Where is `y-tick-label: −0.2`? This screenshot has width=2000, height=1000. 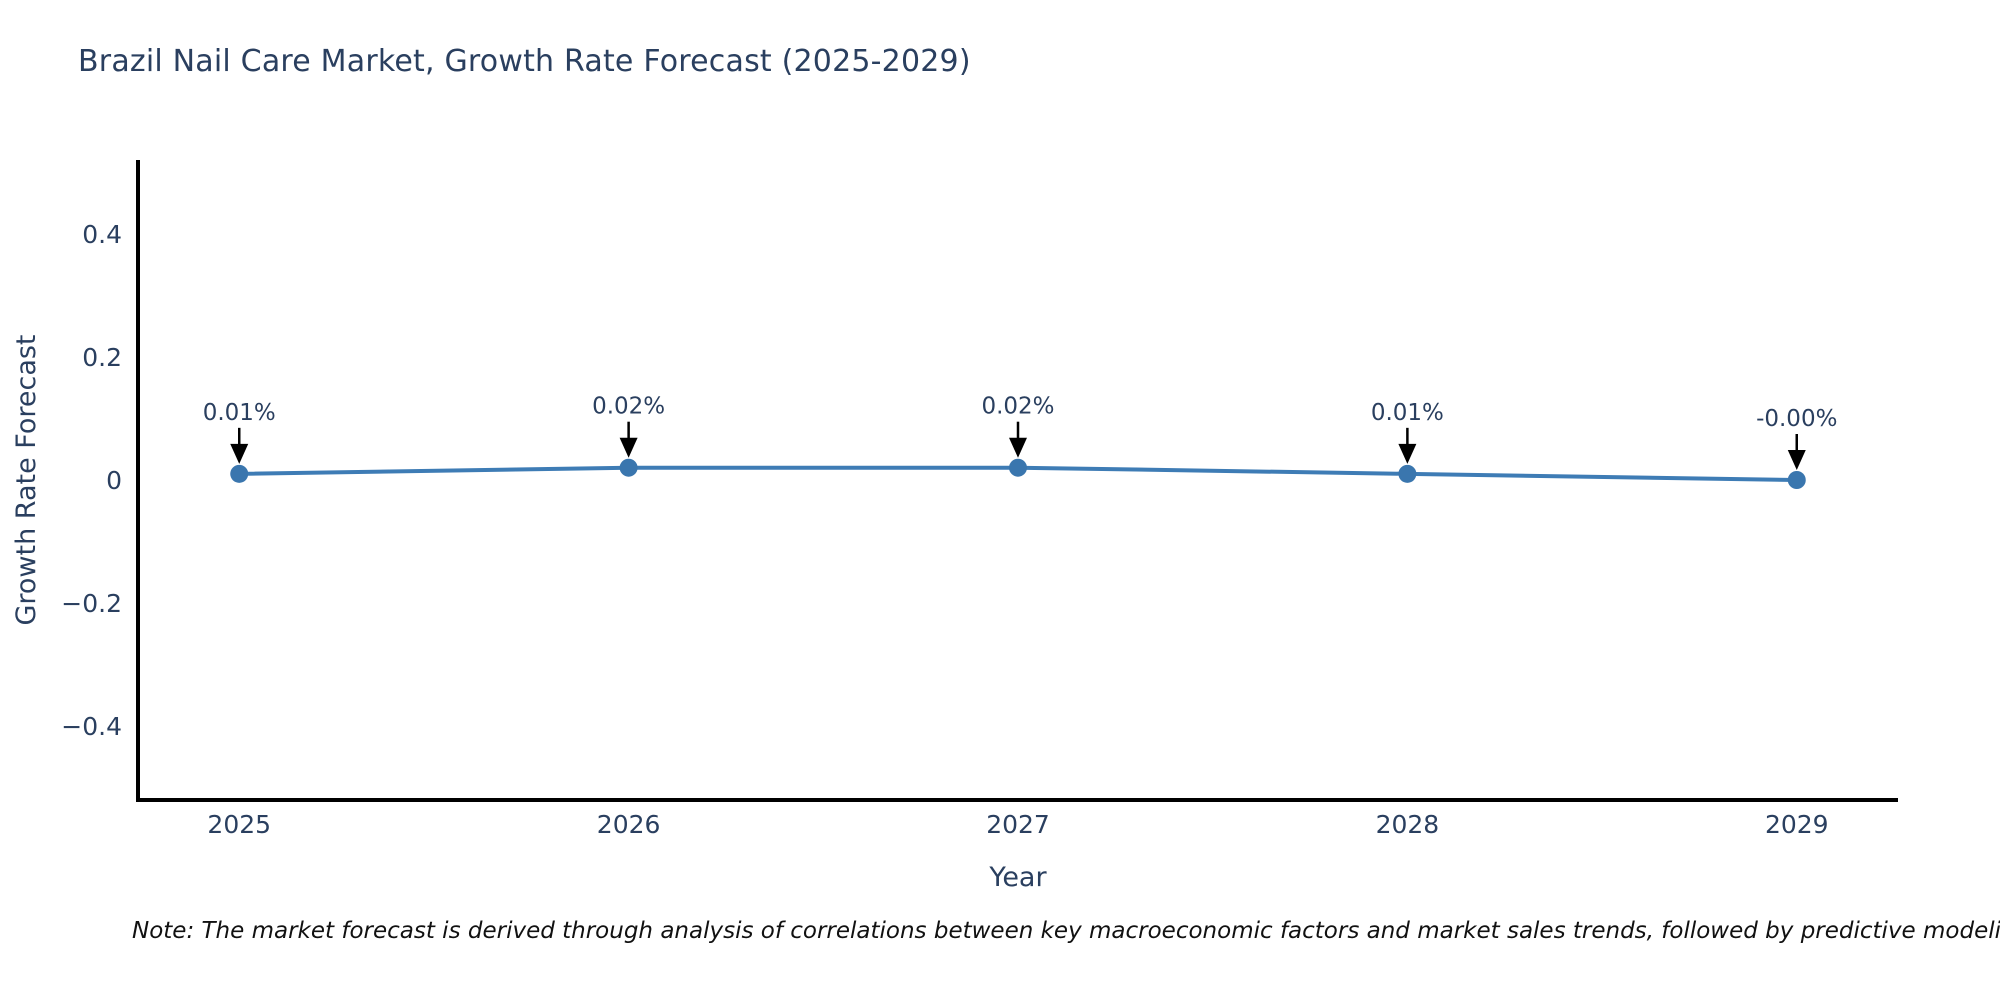 y-tick-label: −0.2 is located at coordinates (91, 603).